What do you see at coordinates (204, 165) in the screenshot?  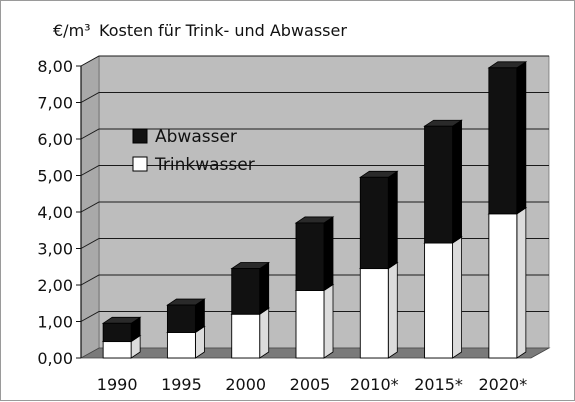 I see `legend-label: Trinkwasser` at bounding box center [204, 165].